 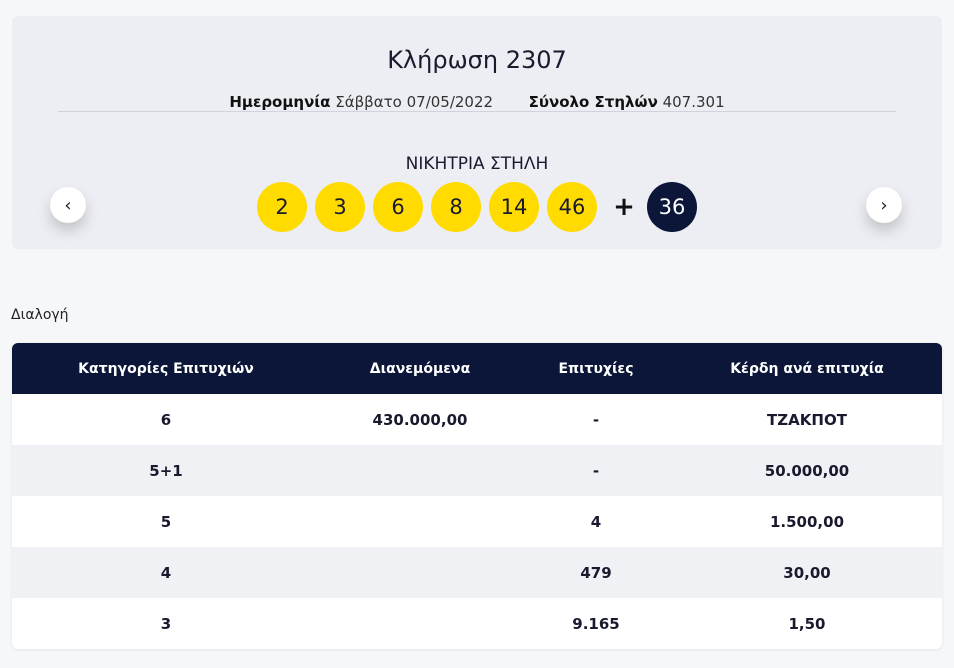 I want to click on header-prize-per-winner: Κέρδη ανά επιτυχία, so click(x=807, y=368).